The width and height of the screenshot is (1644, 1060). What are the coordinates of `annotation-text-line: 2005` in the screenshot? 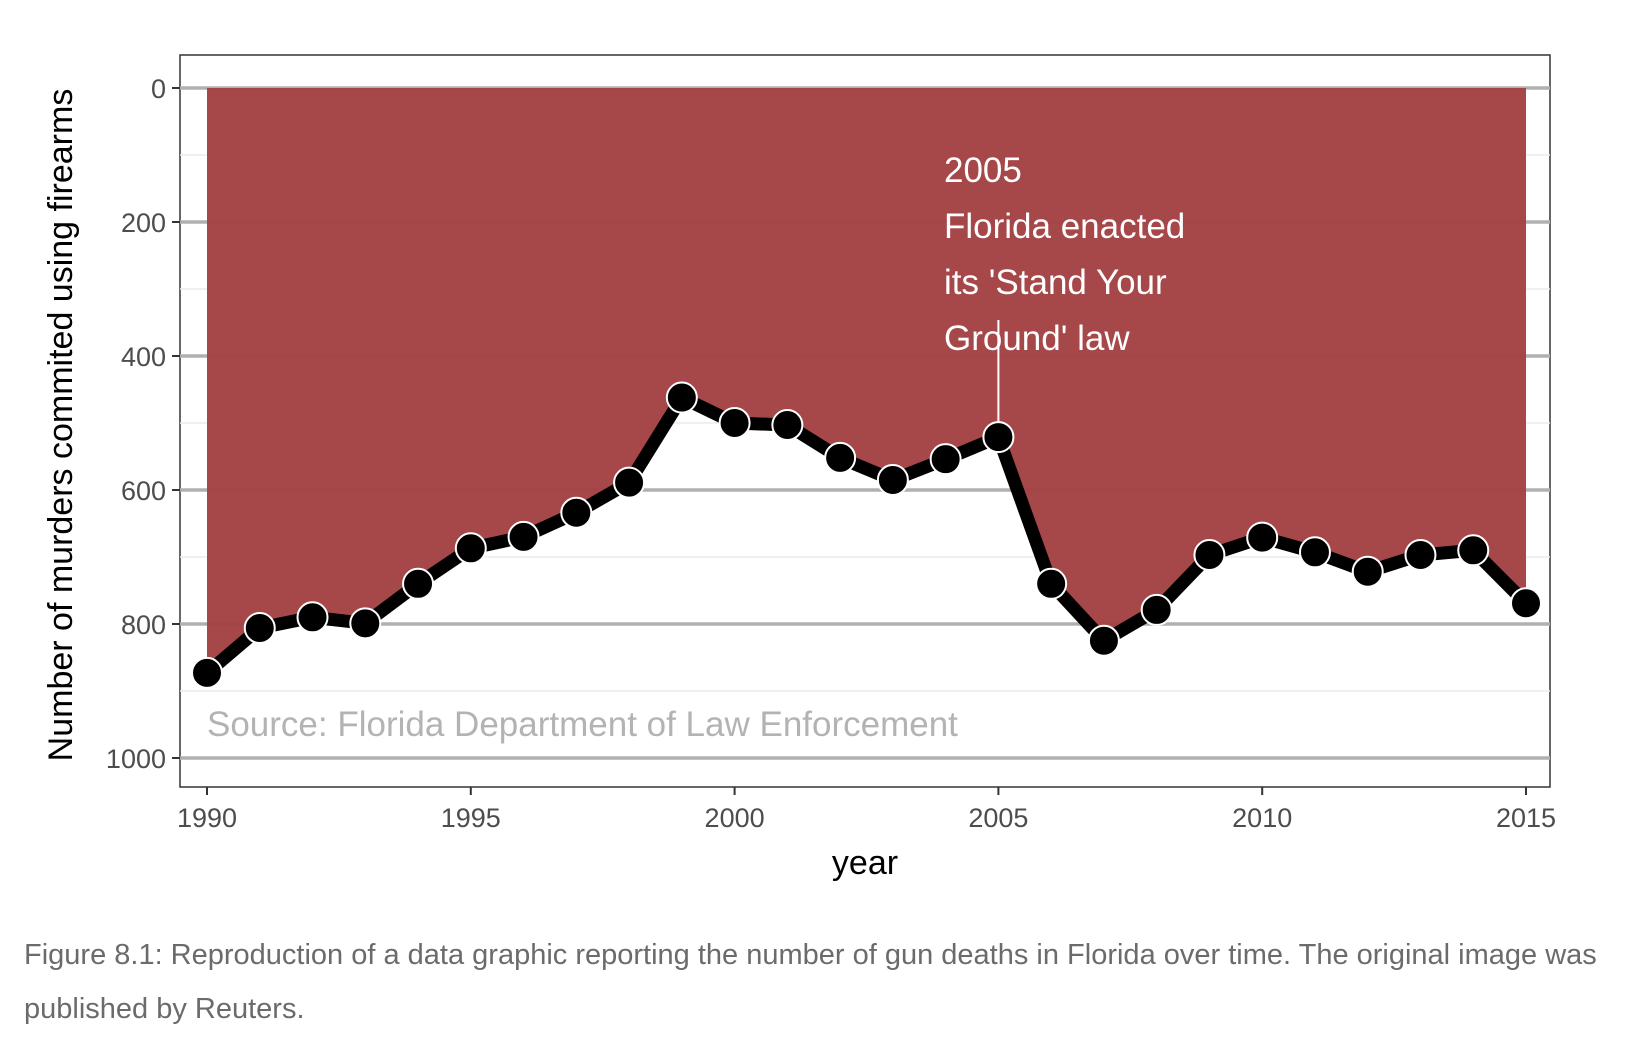 It's located at (983, 170).